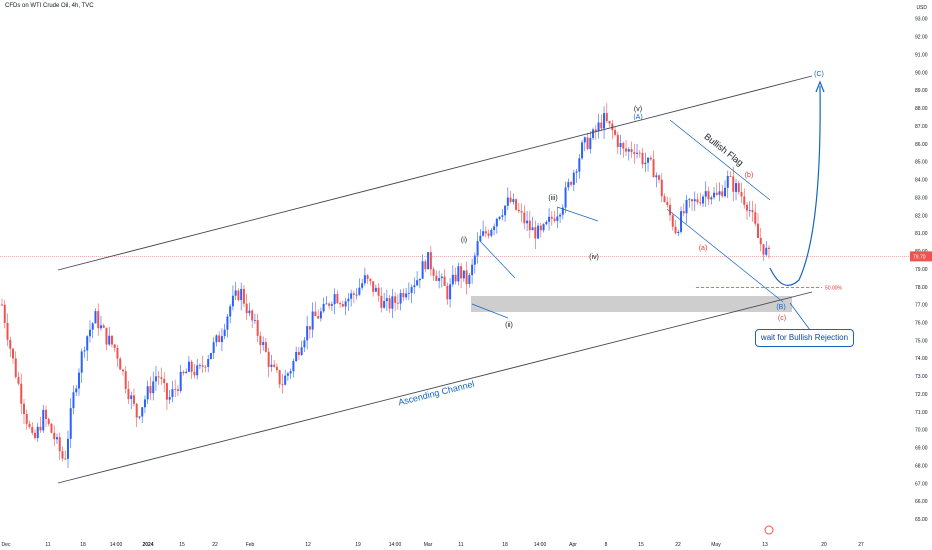 This screenshot has width=932, height=550. I want to click on wave-trendline, so click(497, 259).